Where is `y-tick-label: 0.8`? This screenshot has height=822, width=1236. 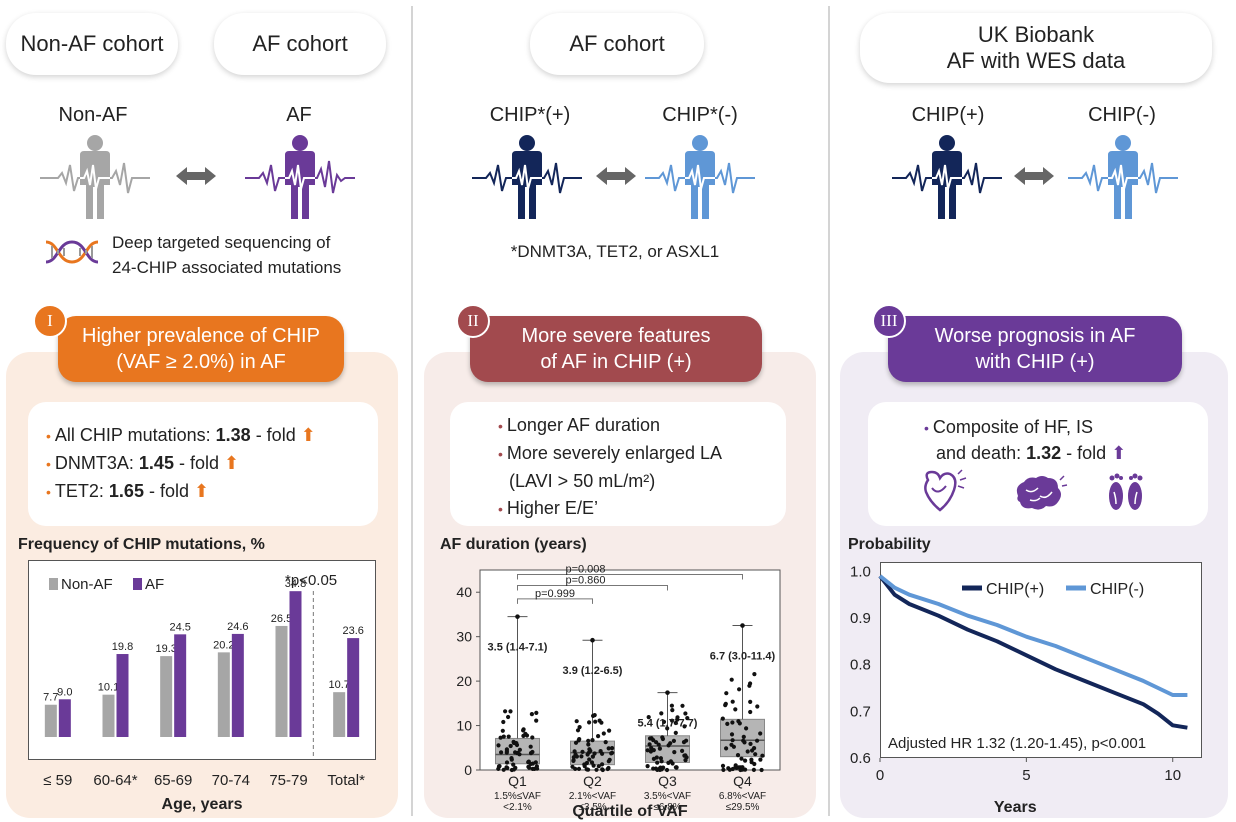
y-tick-label: 0.8 is located at coordinates (860, 665).